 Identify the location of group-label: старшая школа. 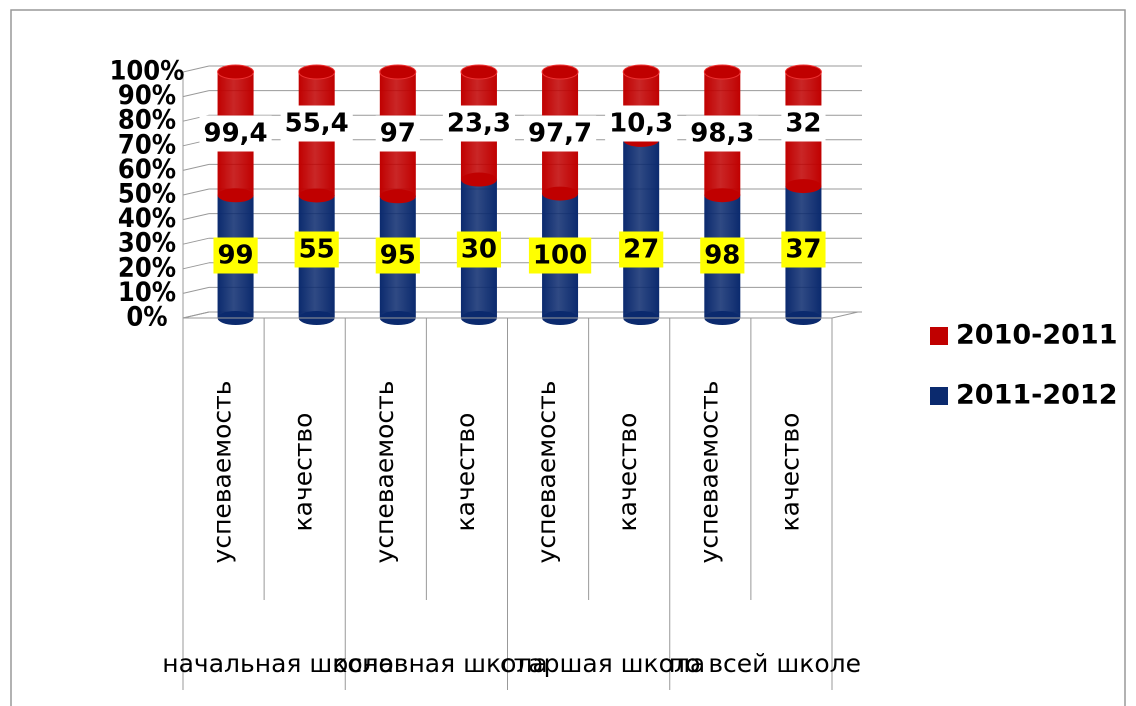
(602, 663).